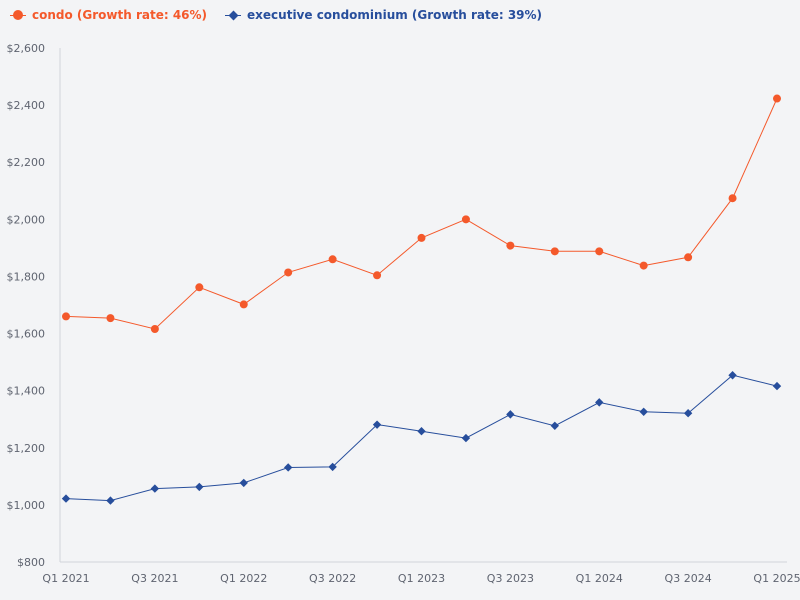  I want to click on y-tick-label: $1,400, so click(26, 391).